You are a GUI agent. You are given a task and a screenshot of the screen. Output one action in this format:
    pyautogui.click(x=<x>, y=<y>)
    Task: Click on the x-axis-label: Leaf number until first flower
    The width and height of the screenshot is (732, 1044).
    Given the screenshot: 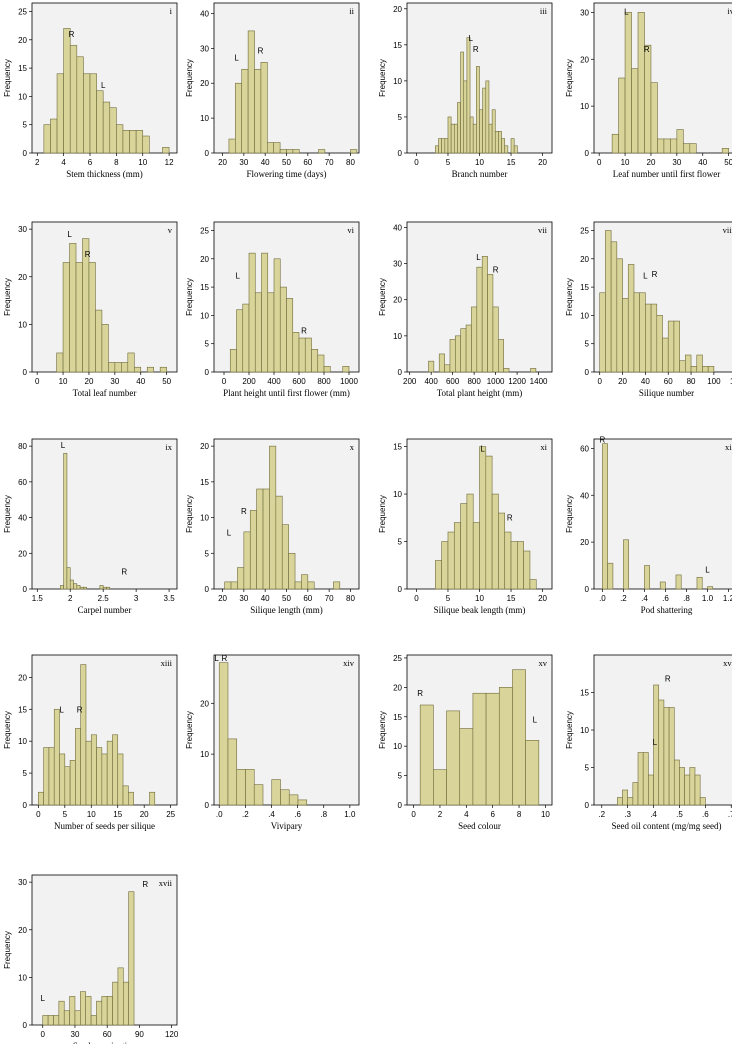 What is the action you would take?
    pyautogui.click(x=666, y=174)
    